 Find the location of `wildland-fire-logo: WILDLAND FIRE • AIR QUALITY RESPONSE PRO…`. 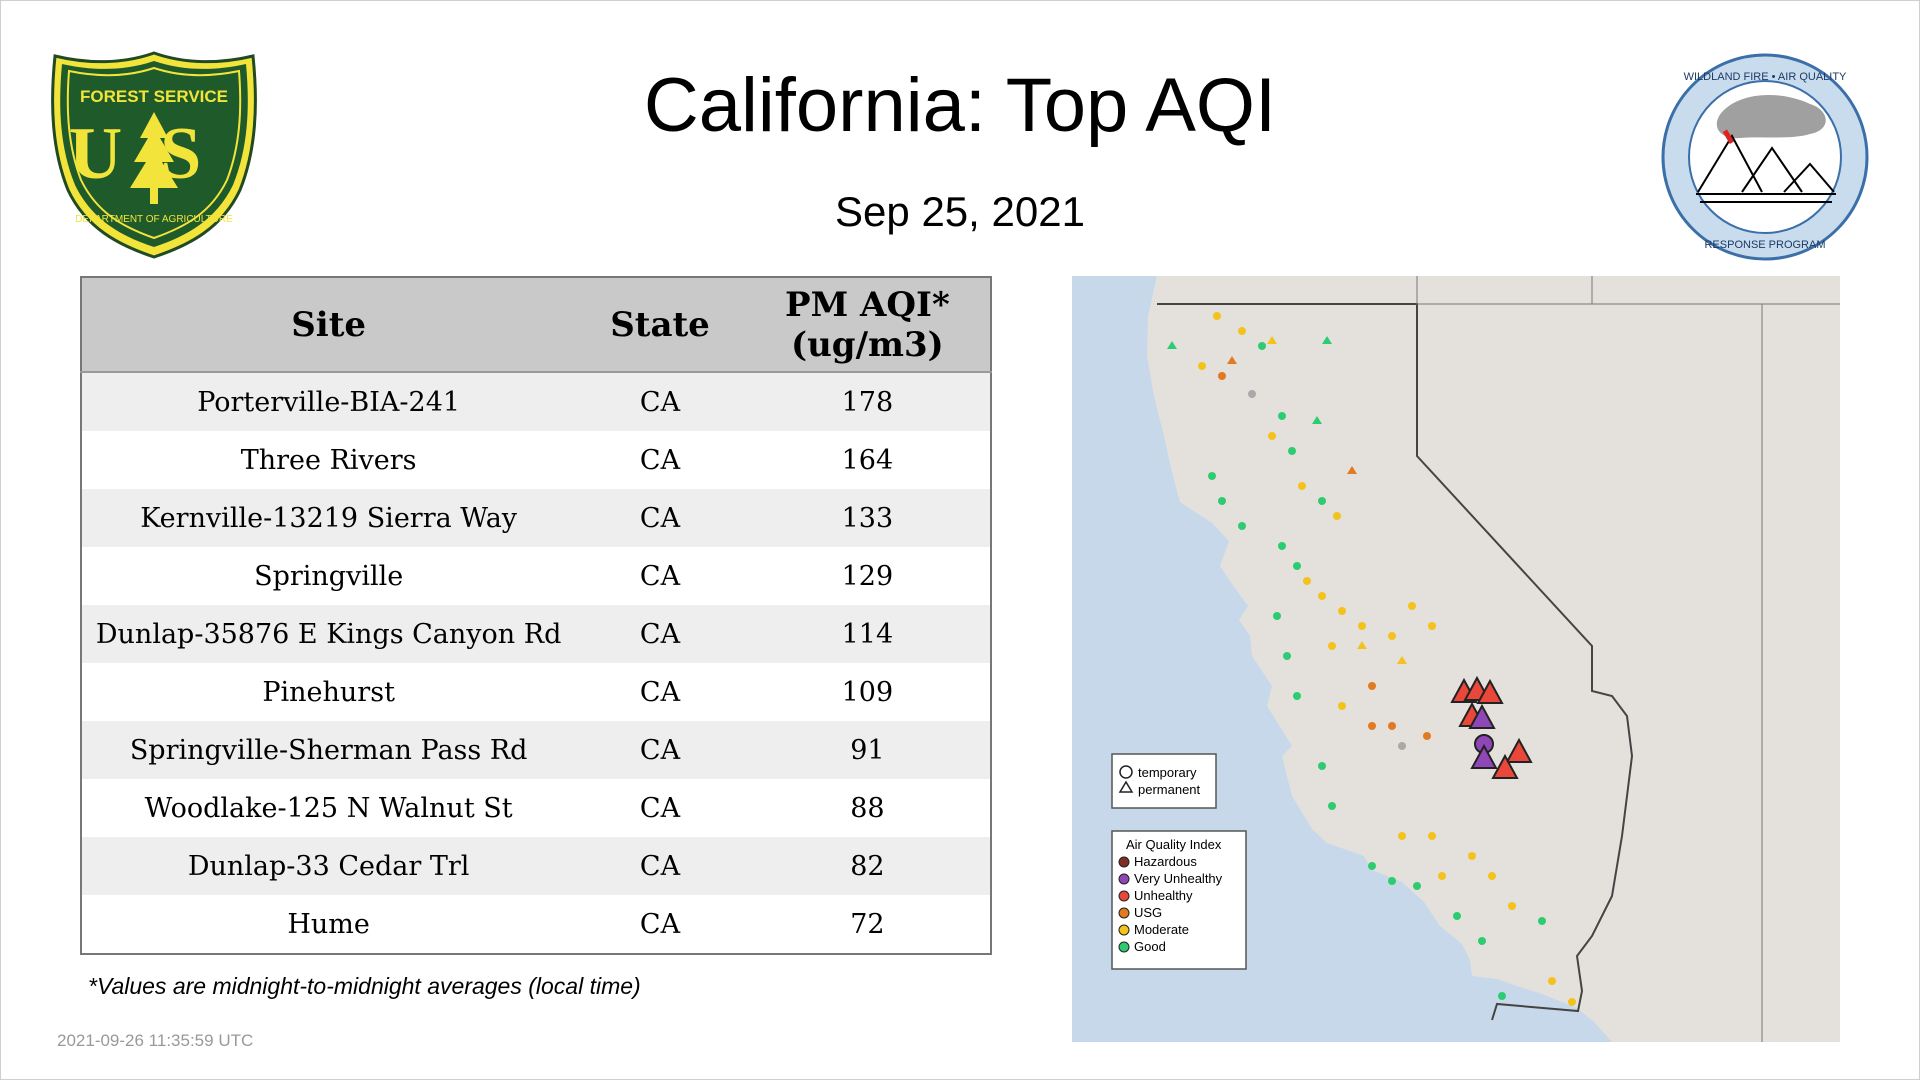

wildland-fire-logo: WILDLAND FIRE • AIR QUALITY RESPONSE PRO… is located at coordinates (1765, 157).